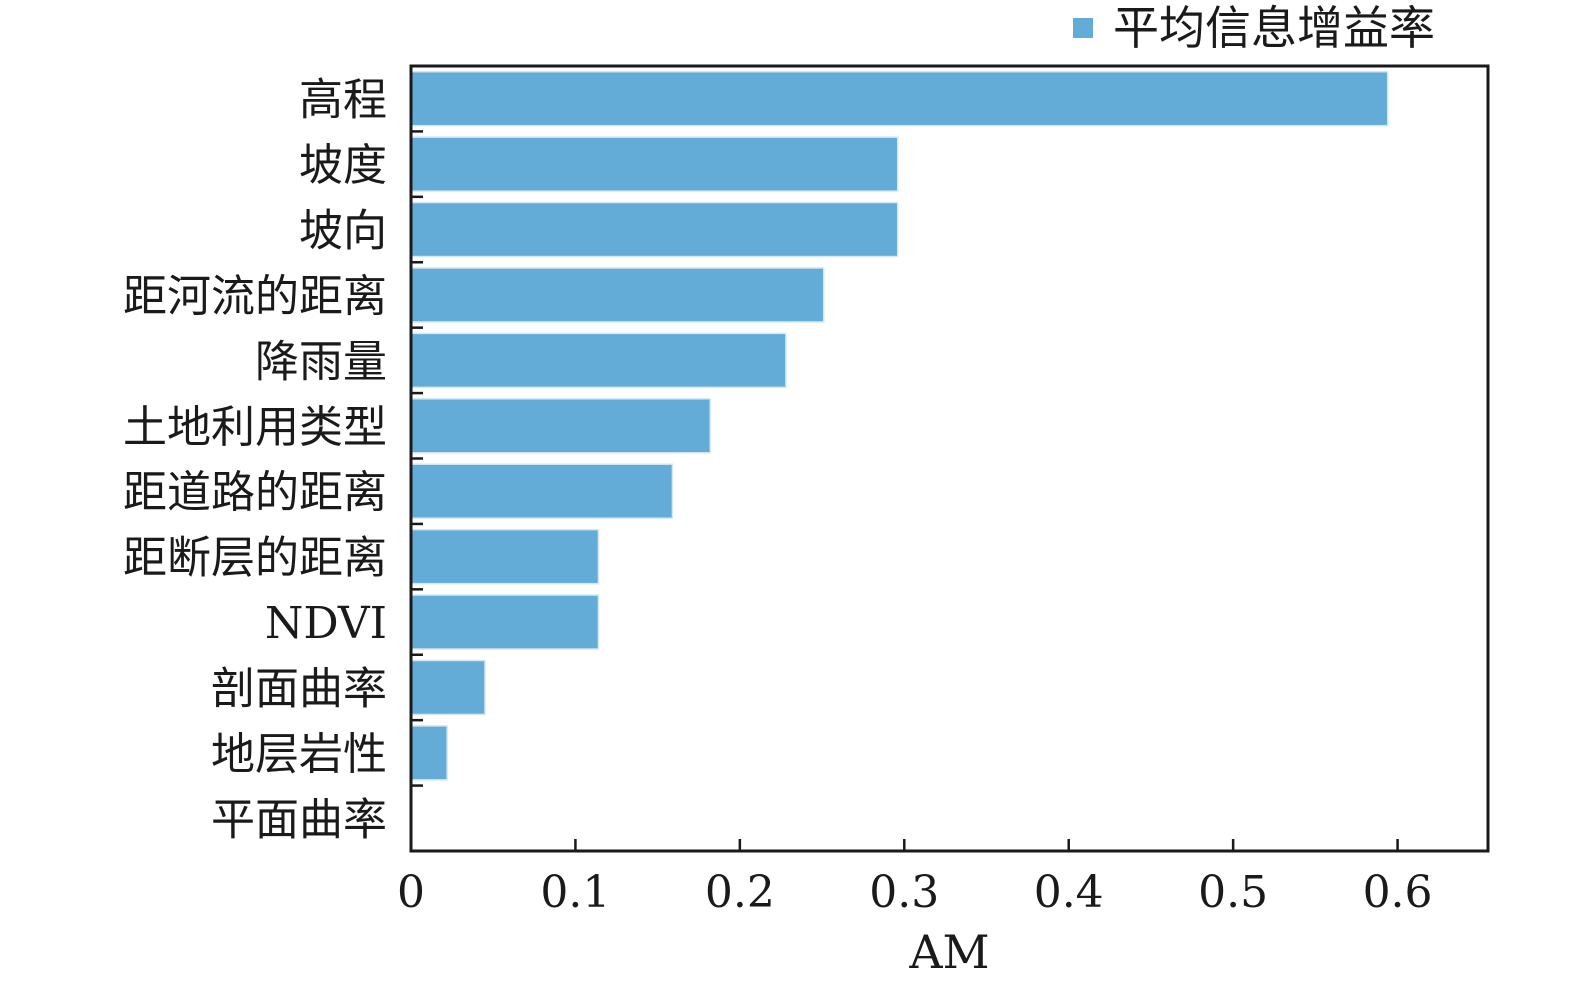  Describe the element at coordinates (299, 819) in the screenshot. I see `category-label-11: 平面曲率` at that location.